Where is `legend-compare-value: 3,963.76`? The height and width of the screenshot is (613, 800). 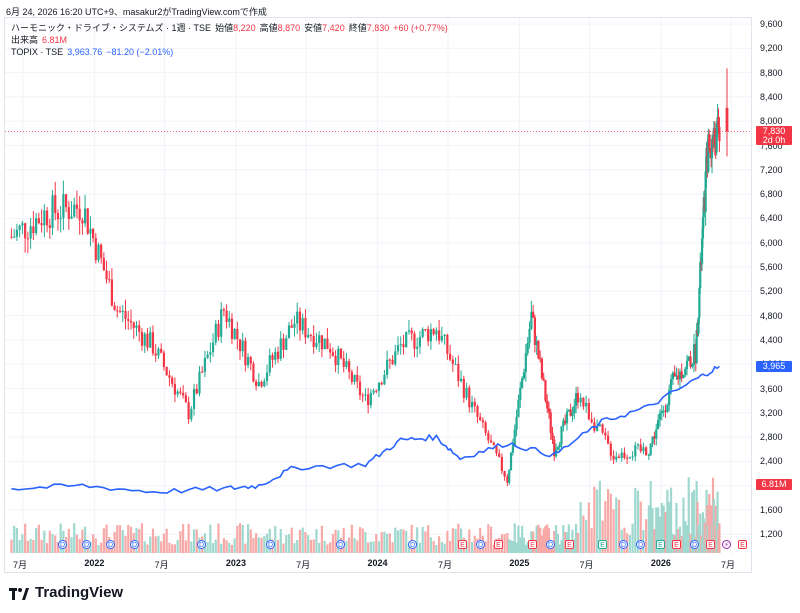 legend-compare-value: 3,963.76 is located at coordinates (85, 52).